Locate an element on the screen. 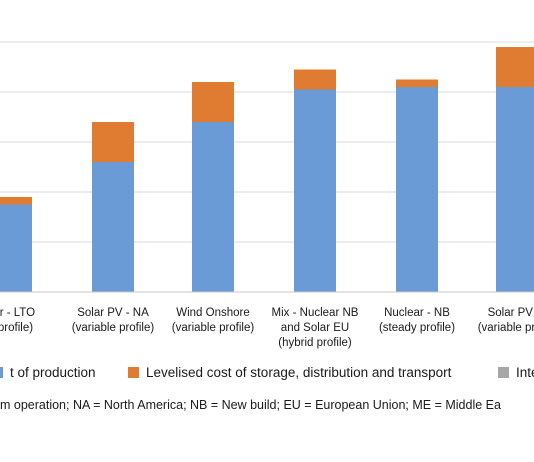 This screenshot has height=462, width=534. bar-segment-s1-c0 is located at coordinates (16, 201).